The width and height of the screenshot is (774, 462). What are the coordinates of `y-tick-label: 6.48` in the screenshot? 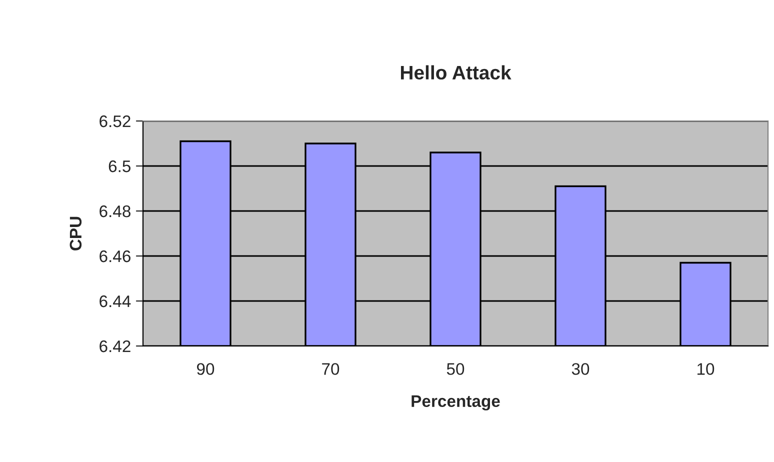 It's located at (115, 211).